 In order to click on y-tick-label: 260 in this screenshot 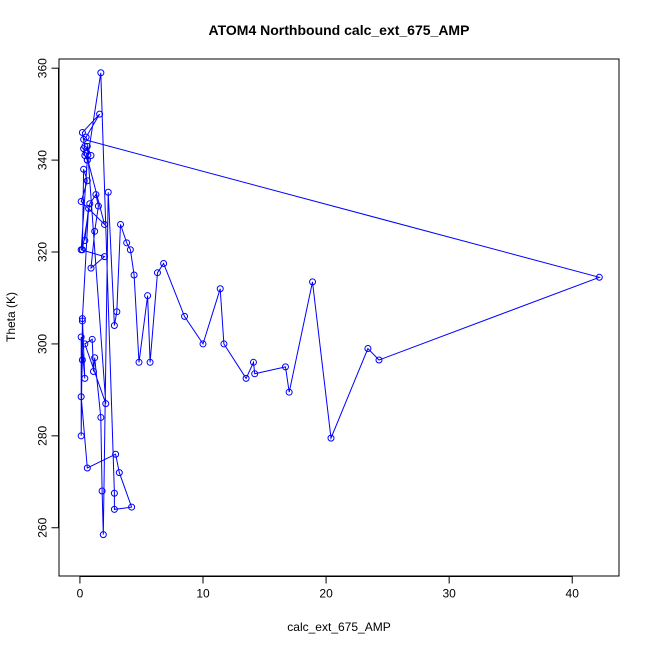, I will do `click(43, 527)`.